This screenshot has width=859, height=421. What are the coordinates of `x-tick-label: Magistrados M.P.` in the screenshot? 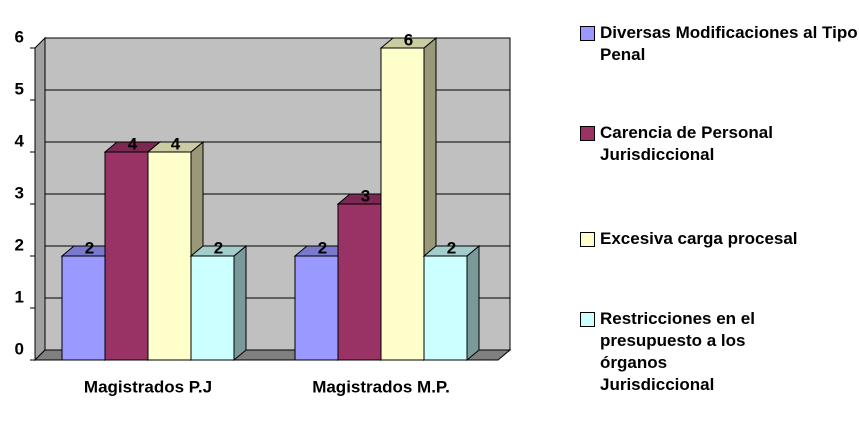 It's located at (381, 386).